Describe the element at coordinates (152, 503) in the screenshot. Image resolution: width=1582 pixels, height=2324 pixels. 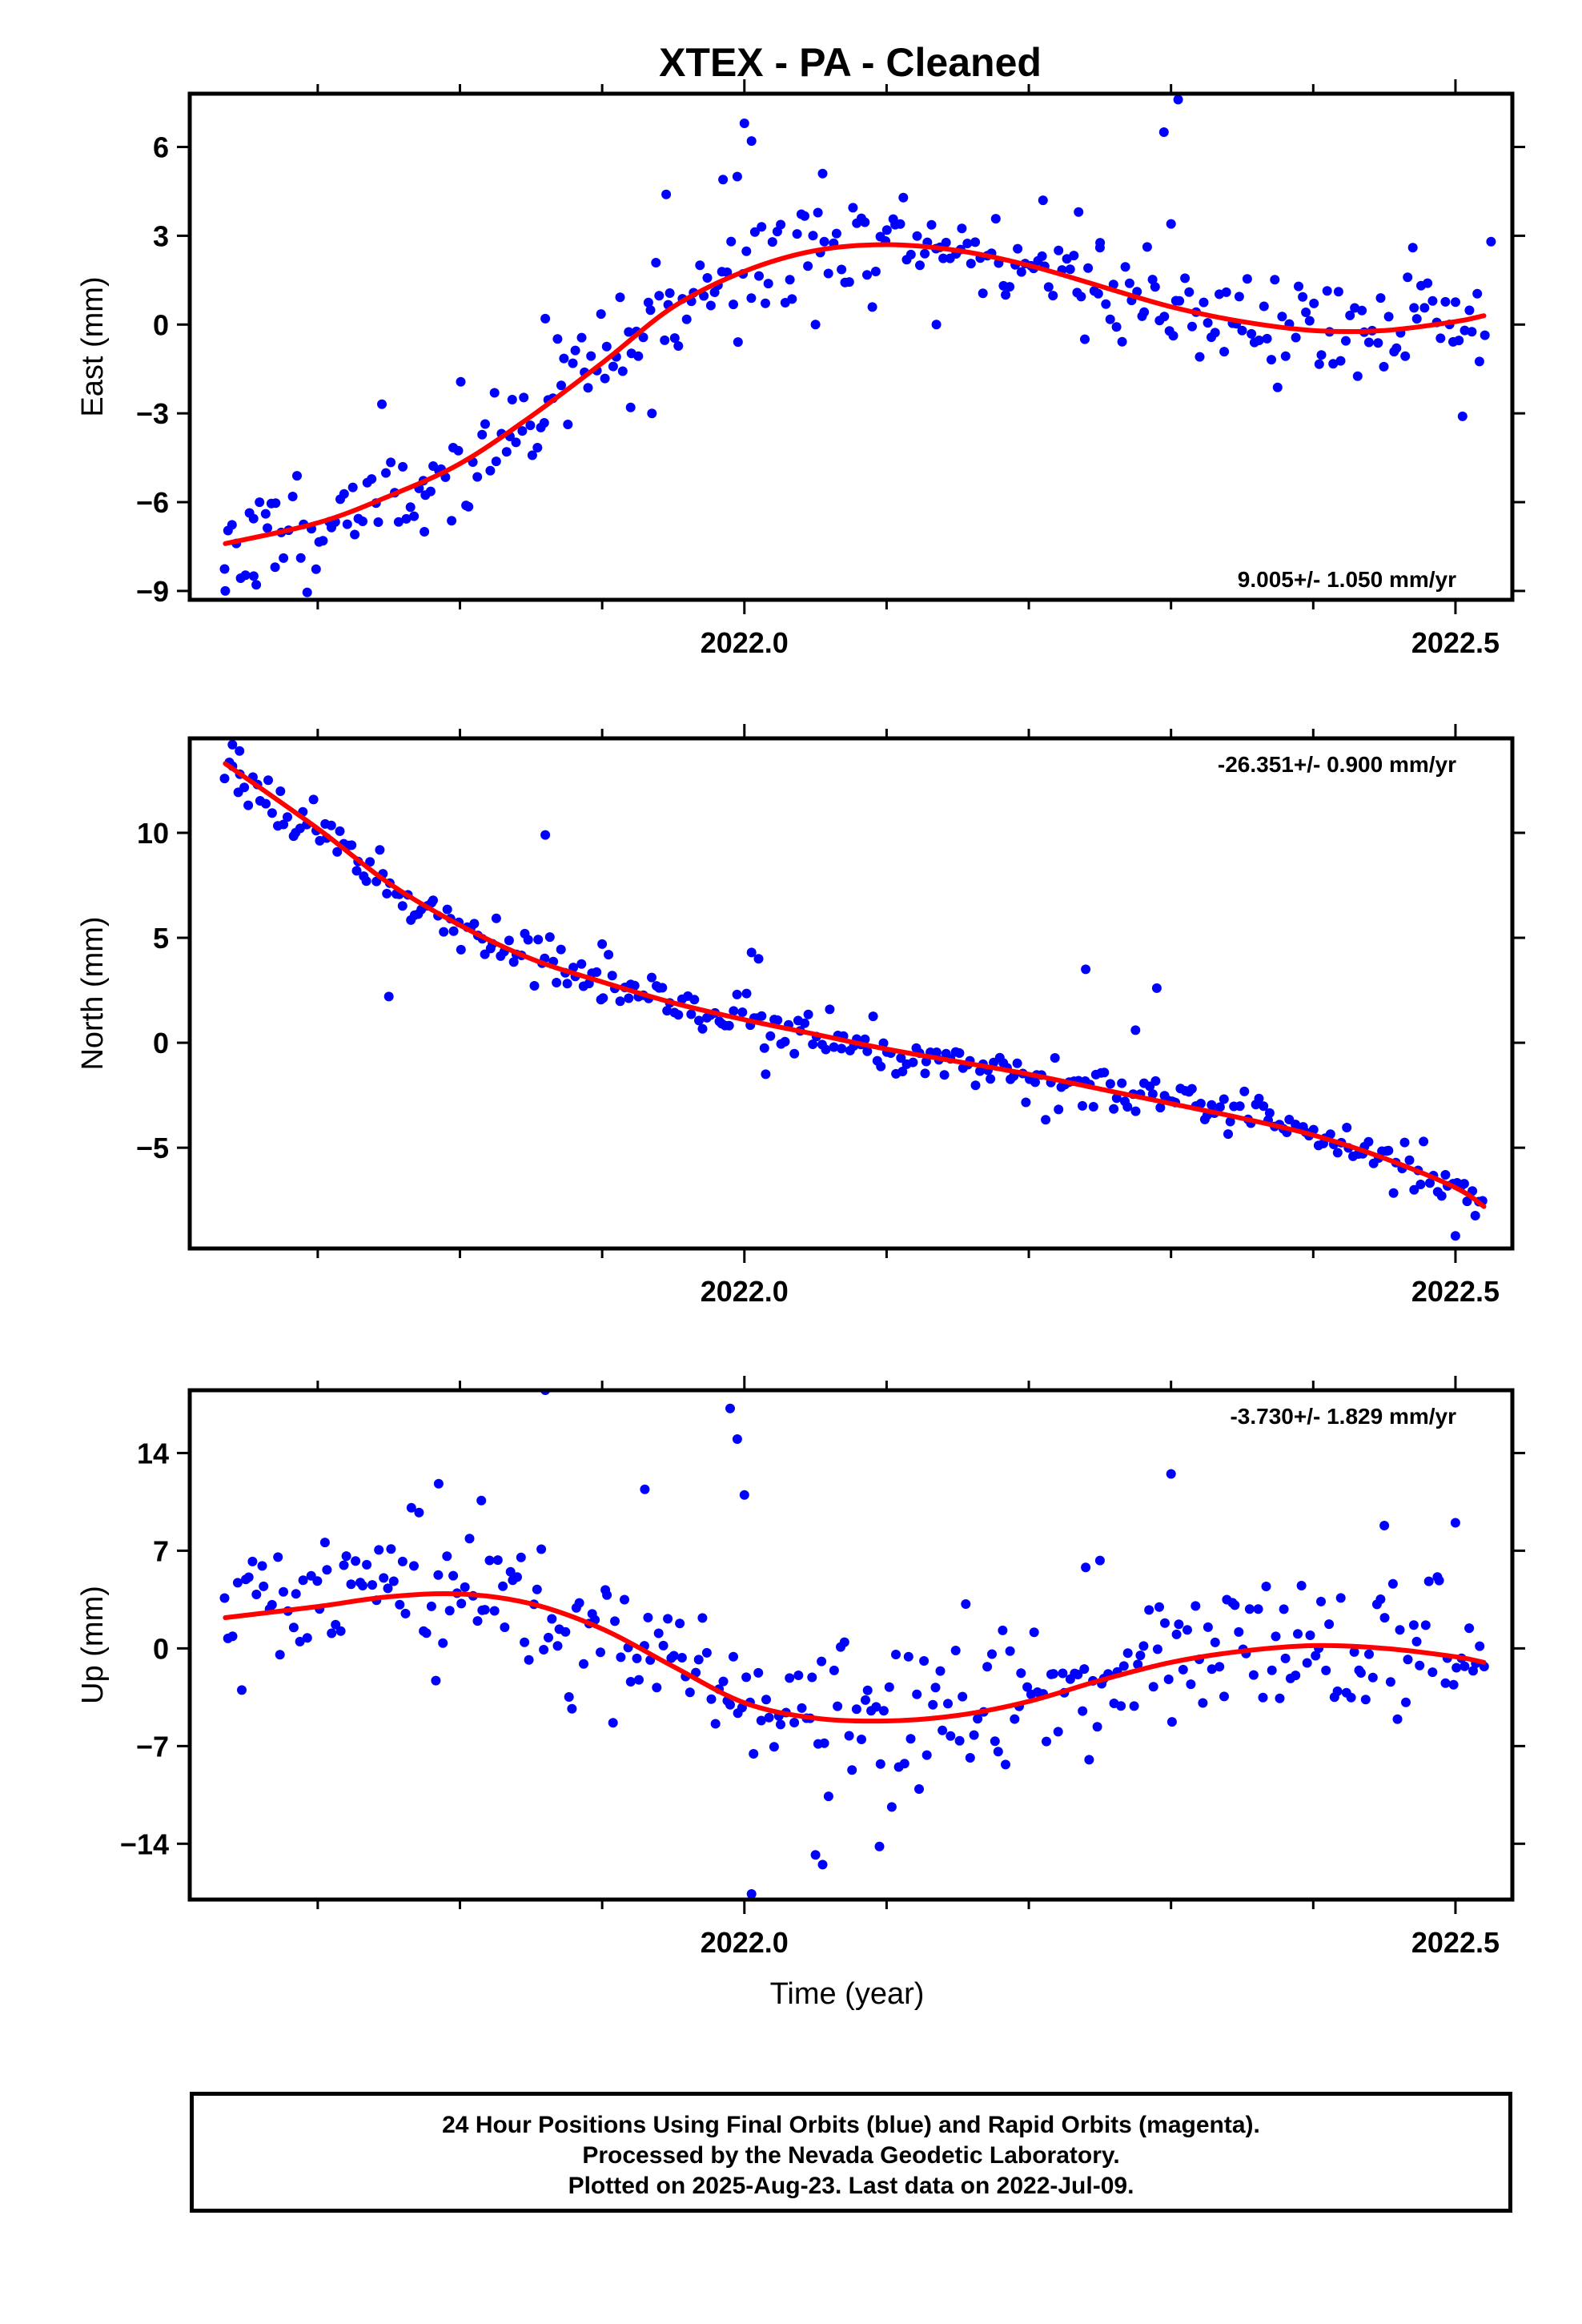
I see `y-tick-label: −6` at that location.